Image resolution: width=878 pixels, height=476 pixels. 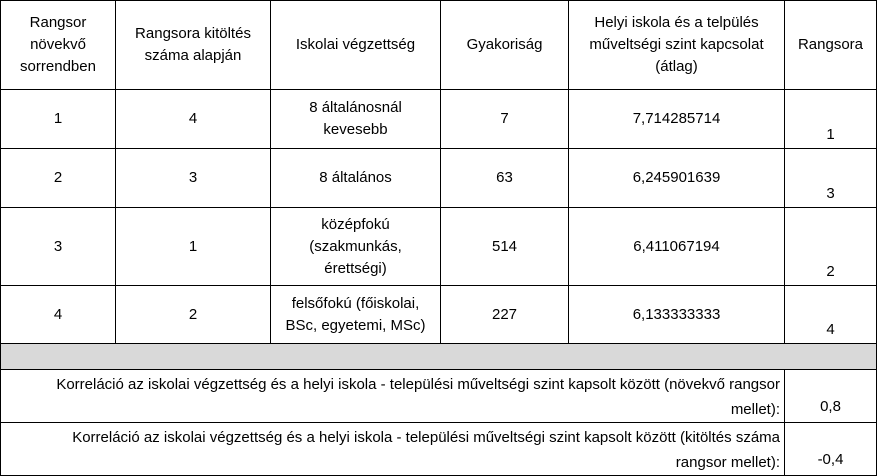 I want to click on table-row: 2 3 8 általános 63 6,245901639 3, so click(x=438, y=178).